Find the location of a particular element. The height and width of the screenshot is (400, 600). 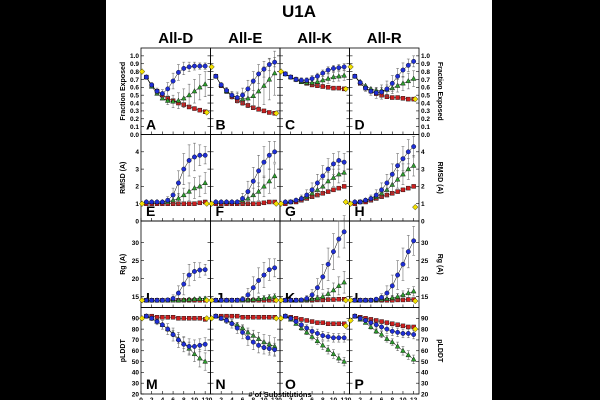

y-tick-label: 0.1 is located at coordinates (425, 127).